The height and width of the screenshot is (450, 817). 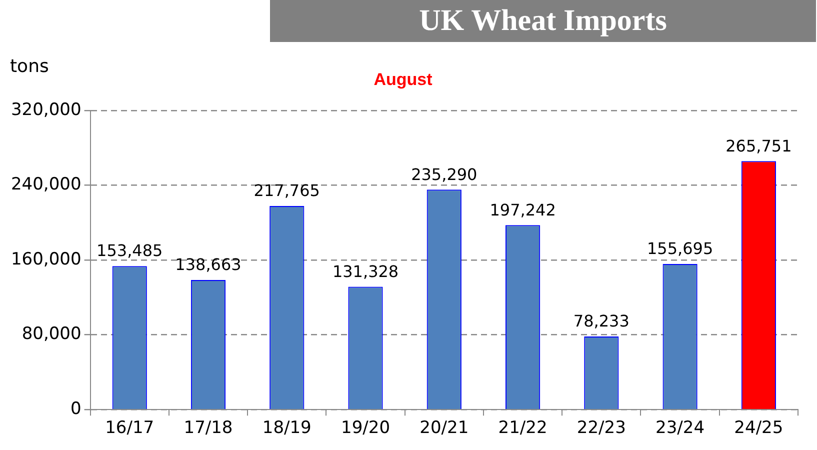 I want to click on y-axis-title: tons, so click(x=29, y=66).